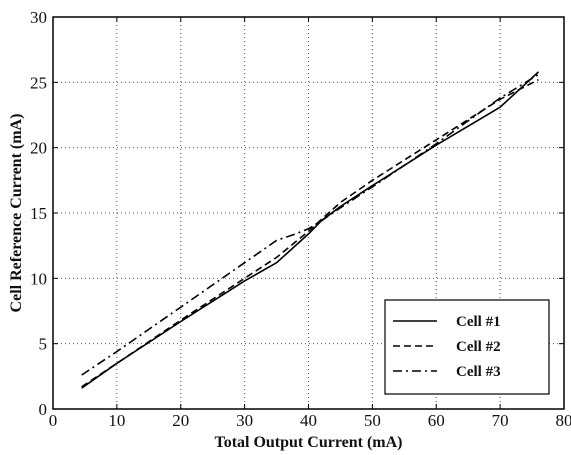 The height and width of the screenshot is (455, 571). I want to click on y-tick-label: 15, so click(38, 213).